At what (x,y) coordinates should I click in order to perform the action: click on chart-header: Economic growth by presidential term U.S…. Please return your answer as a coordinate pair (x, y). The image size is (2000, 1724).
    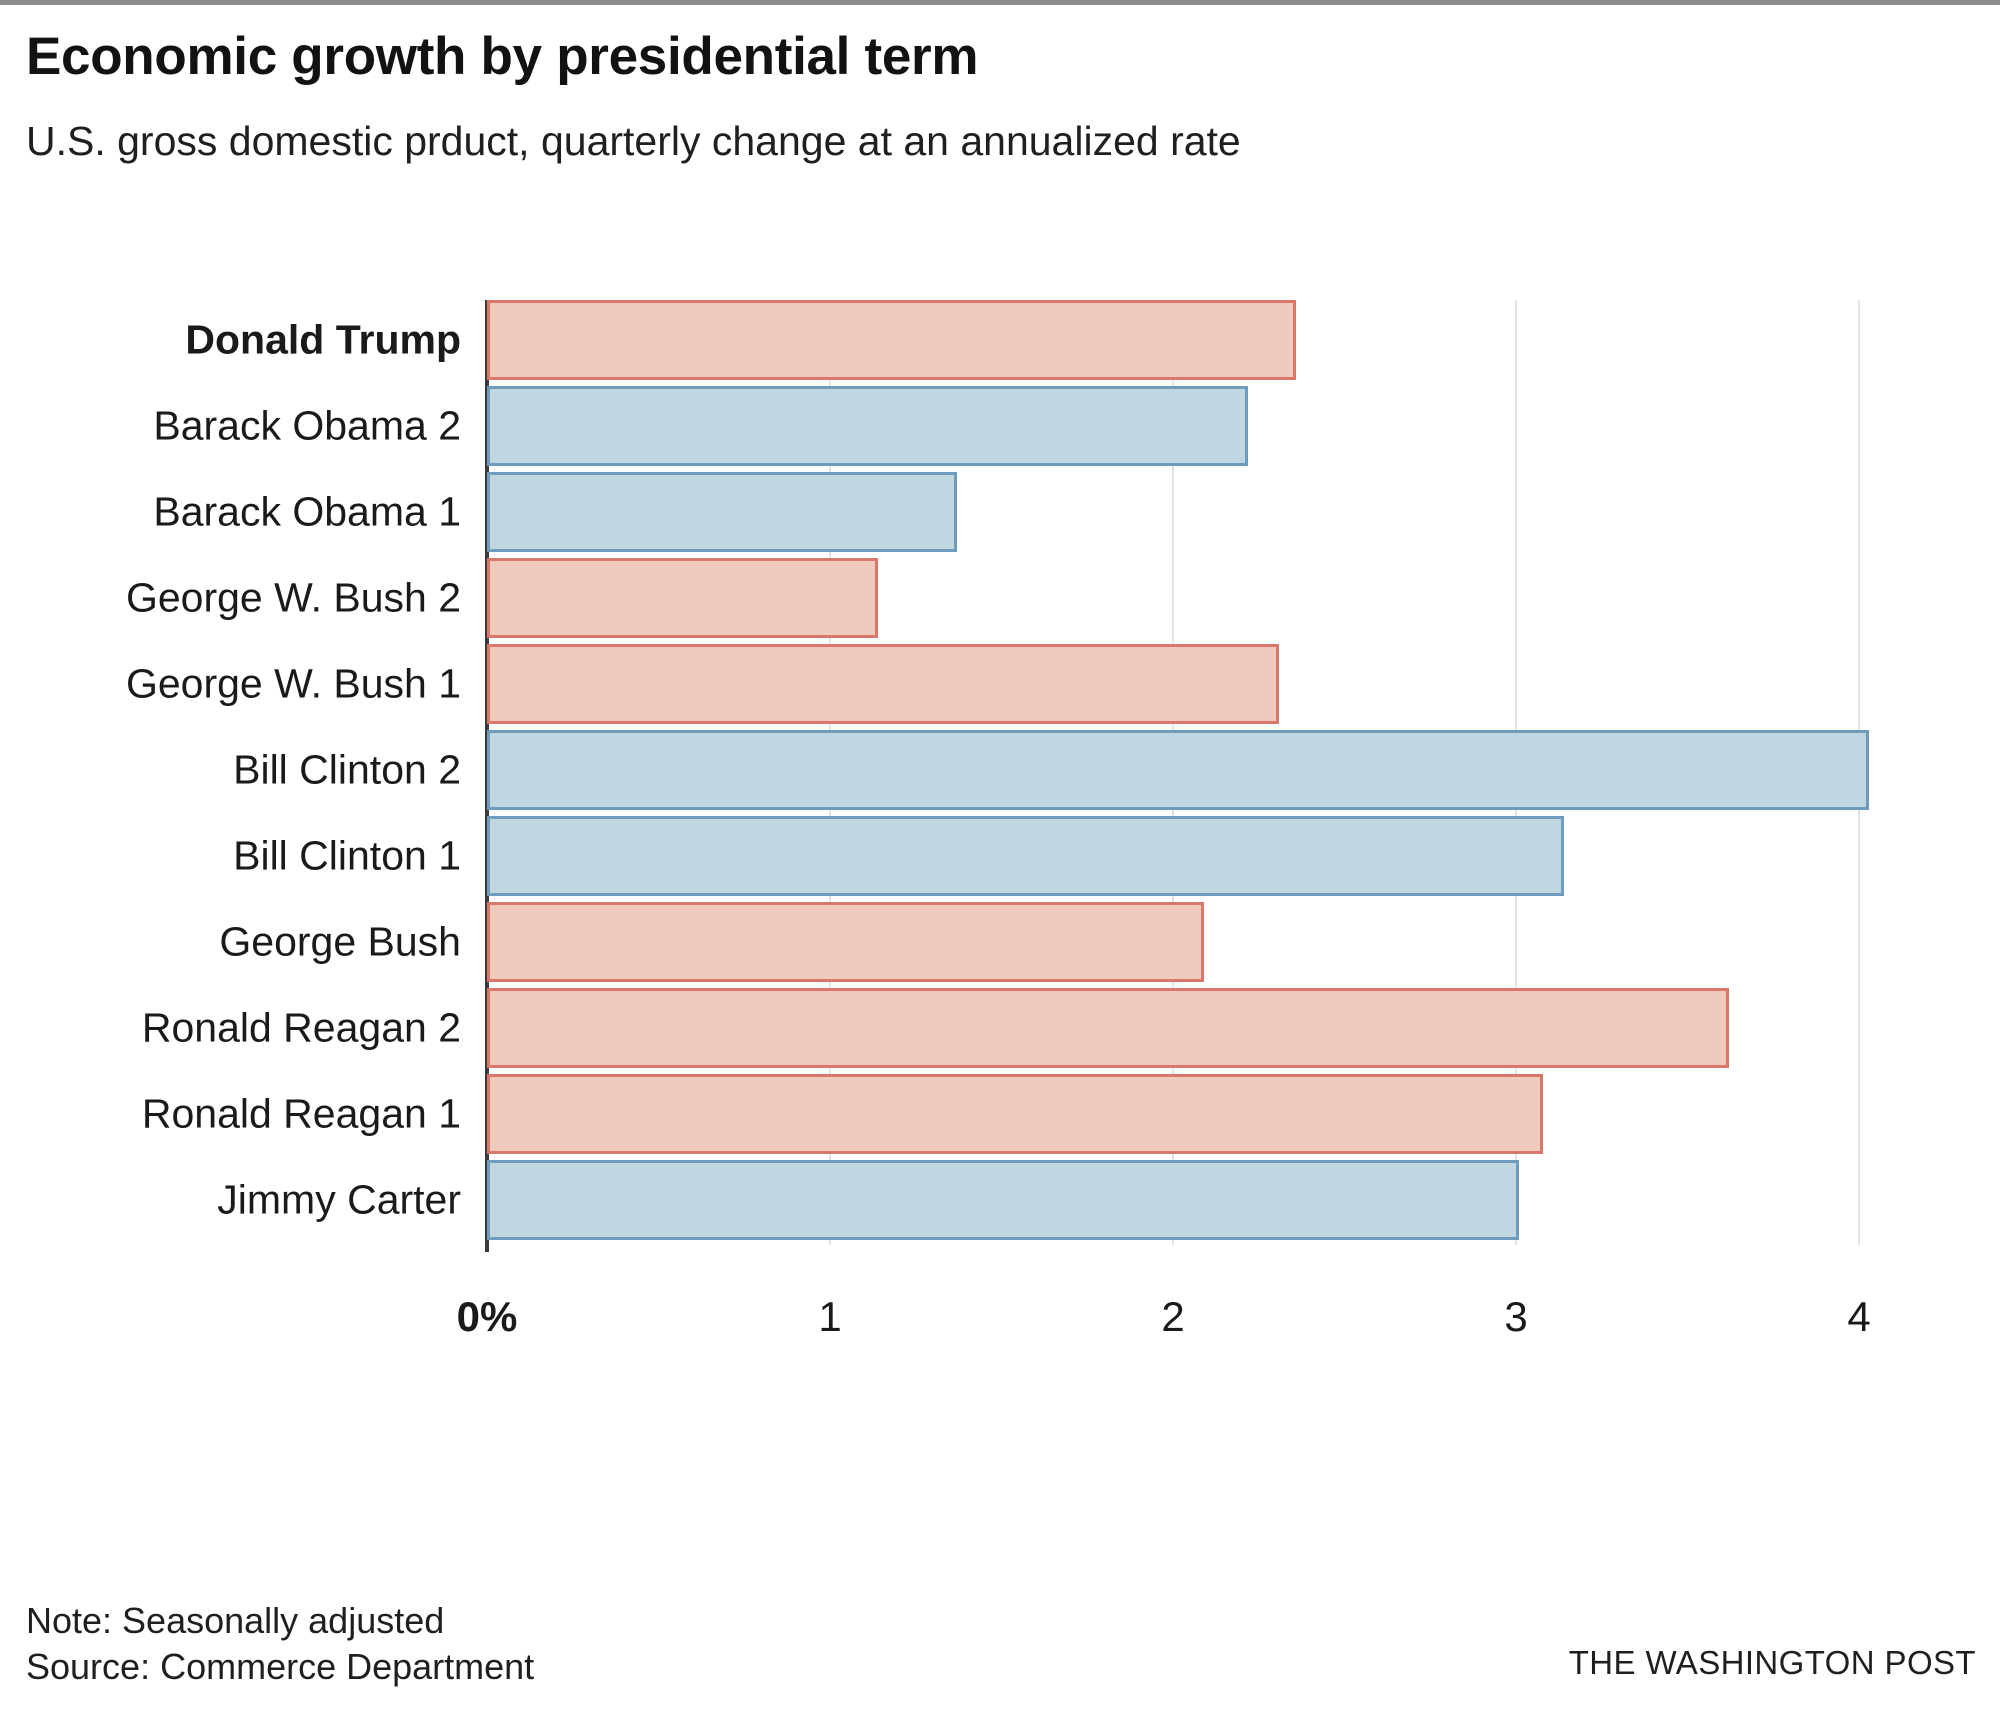
    Looking at the image, I should click on (1001, 96).